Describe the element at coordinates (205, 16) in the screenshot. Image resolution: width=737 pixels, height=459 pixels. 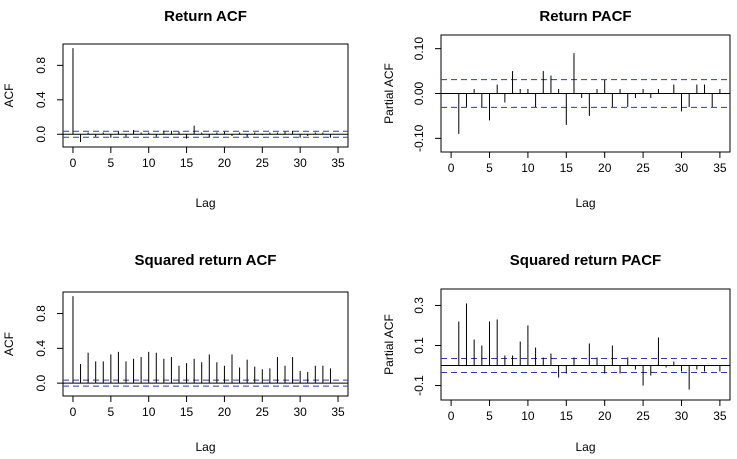
I see `chart-title: Return ACF` at that location.